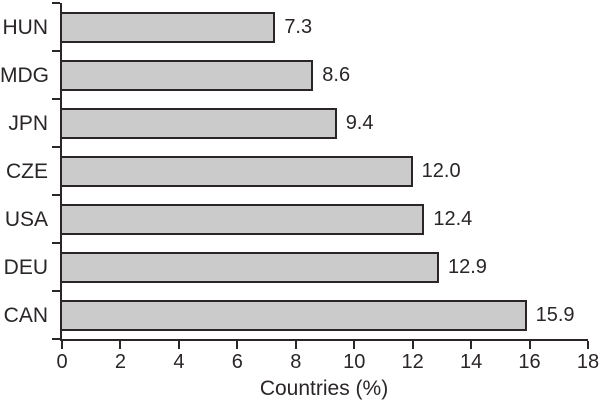 The image size is (600, 403). I want to click on x-tick-label: 10, so click(354, 362).